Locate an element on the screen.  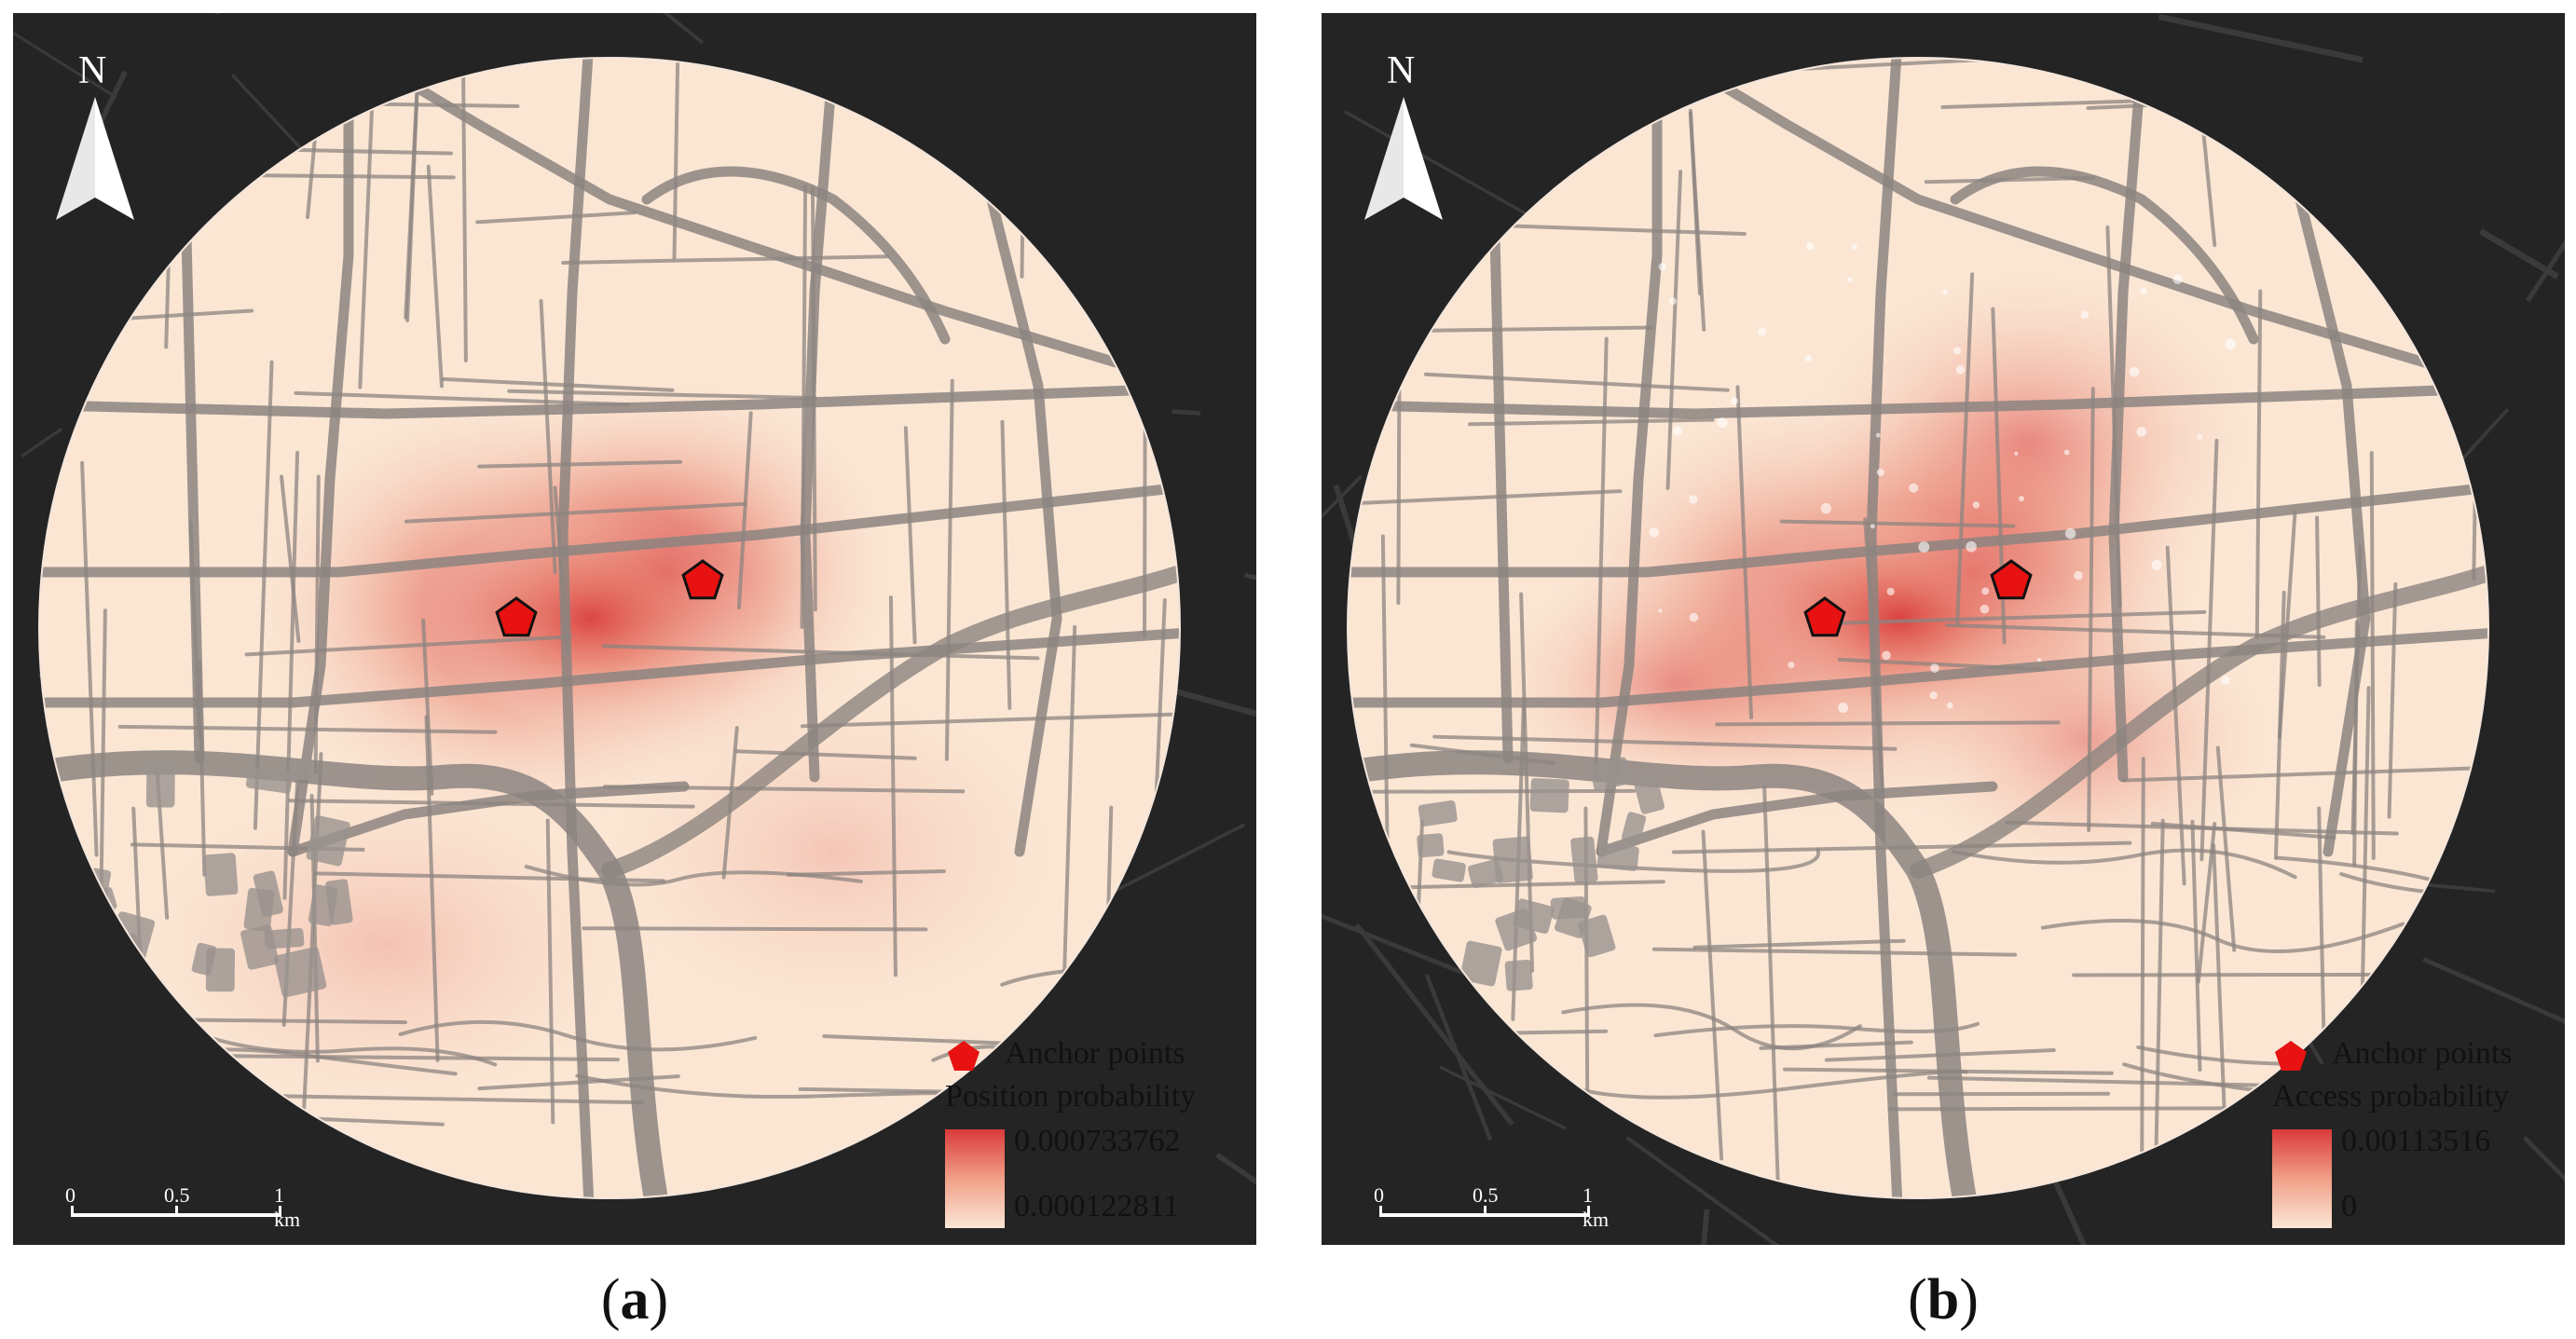
legend-max-value: 0.000733762 is located at coordinates (1097, 1141).